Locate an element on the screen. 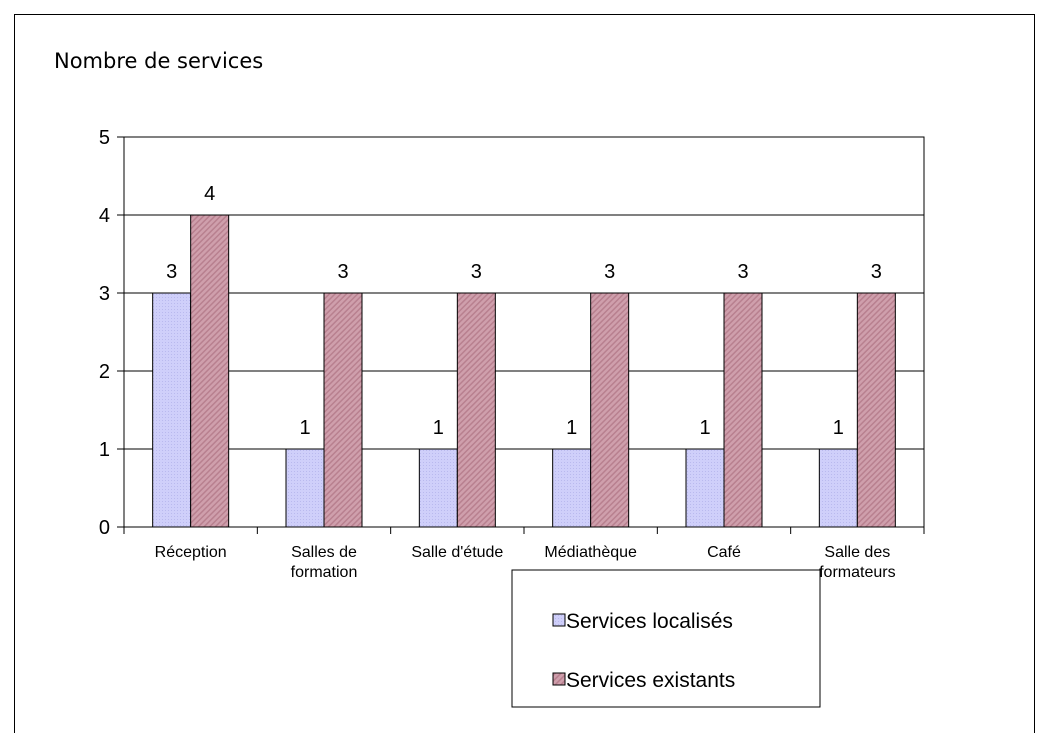 Image resolution: width=1050 pixels, height=733 pixels. category-label: Café is located at coordinates (724, 552).